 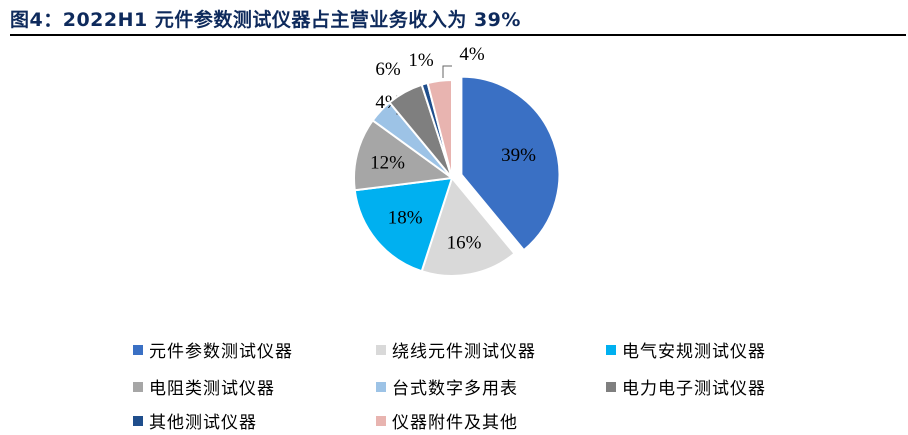 I want to click on legend-label: 仪器附件及其他, so click(x=455, y=423).